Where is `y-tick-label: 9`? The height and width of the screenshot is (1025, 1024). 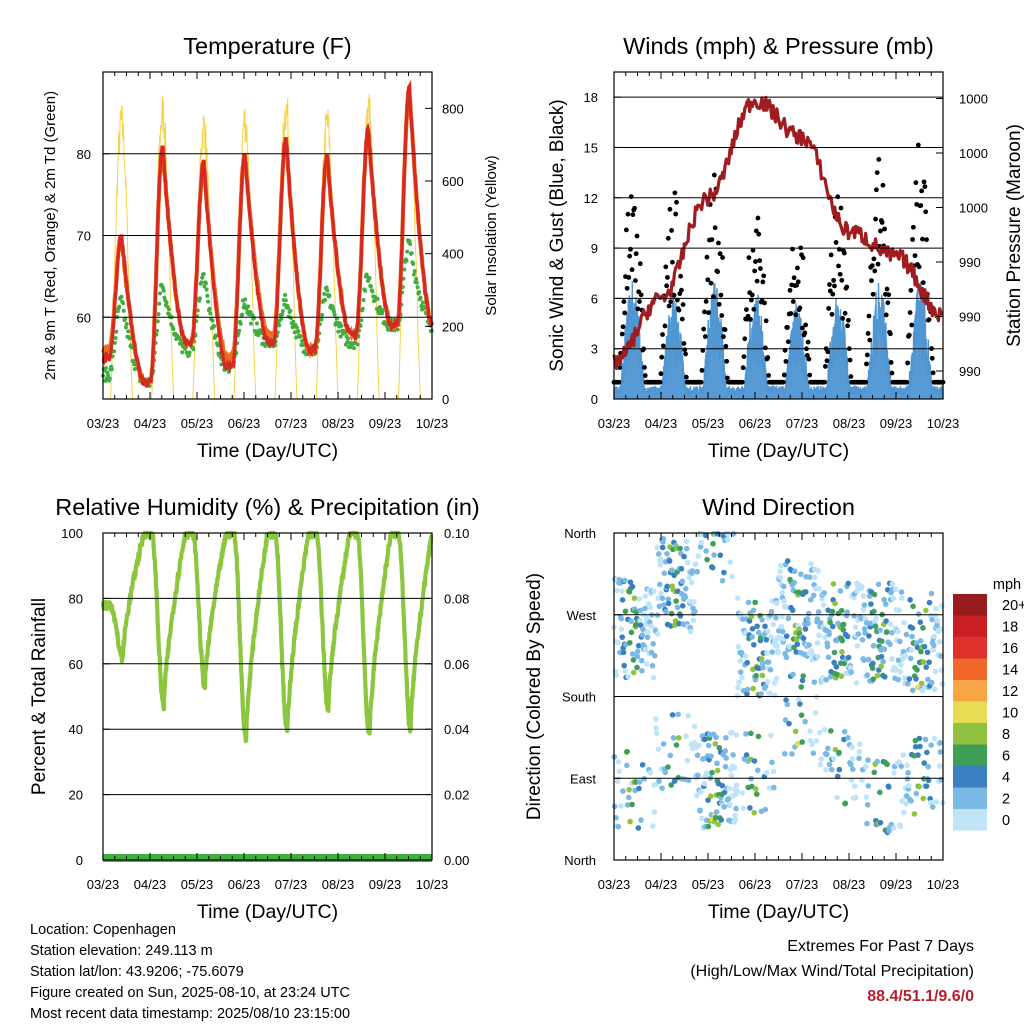
y-tick-label: 9 is located at coordinates (594, 248).